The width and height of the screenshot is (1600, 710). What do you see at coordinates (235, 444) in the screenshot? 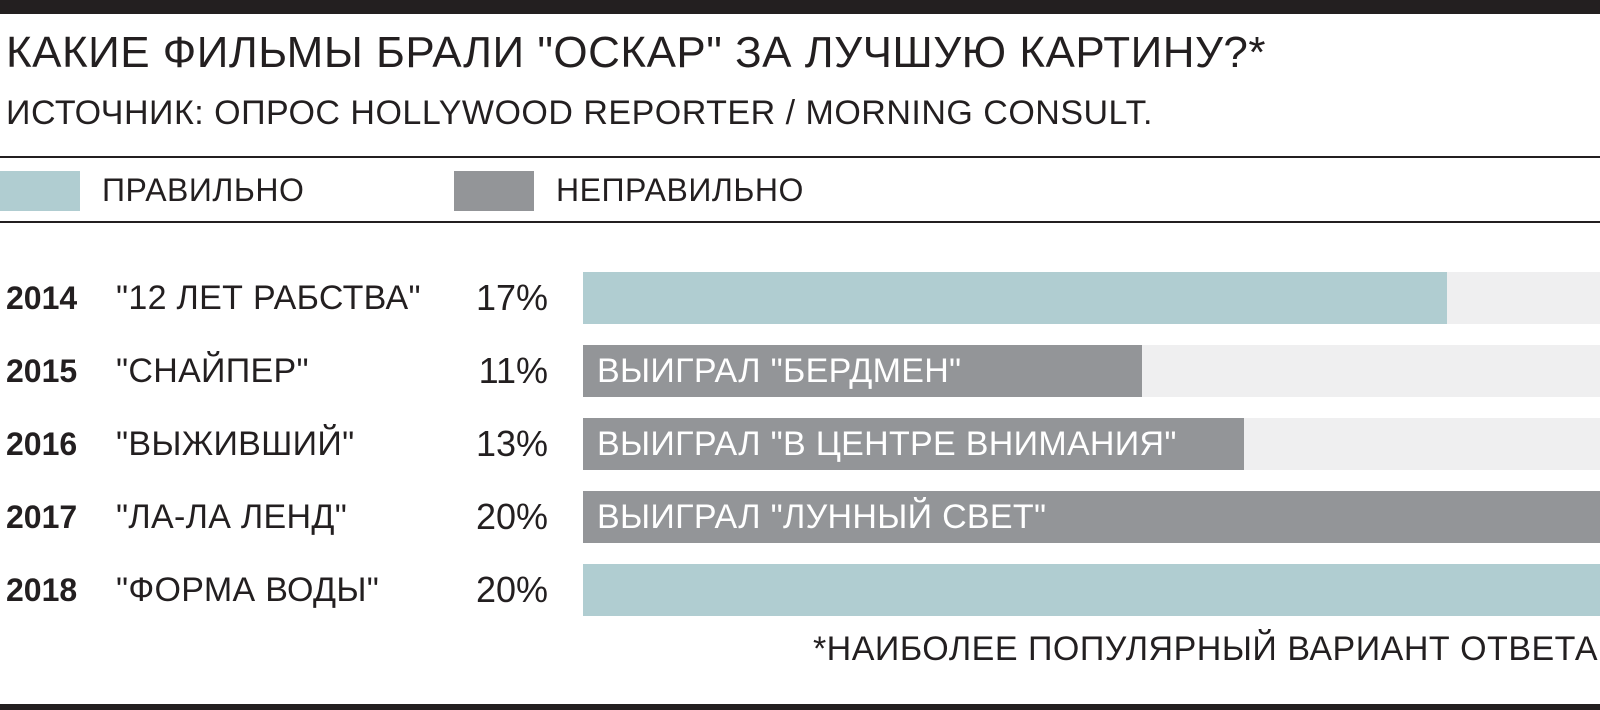
I see `row-film-title: "ВЫЖИВШИЙ"` at bounding box center [235, 444].